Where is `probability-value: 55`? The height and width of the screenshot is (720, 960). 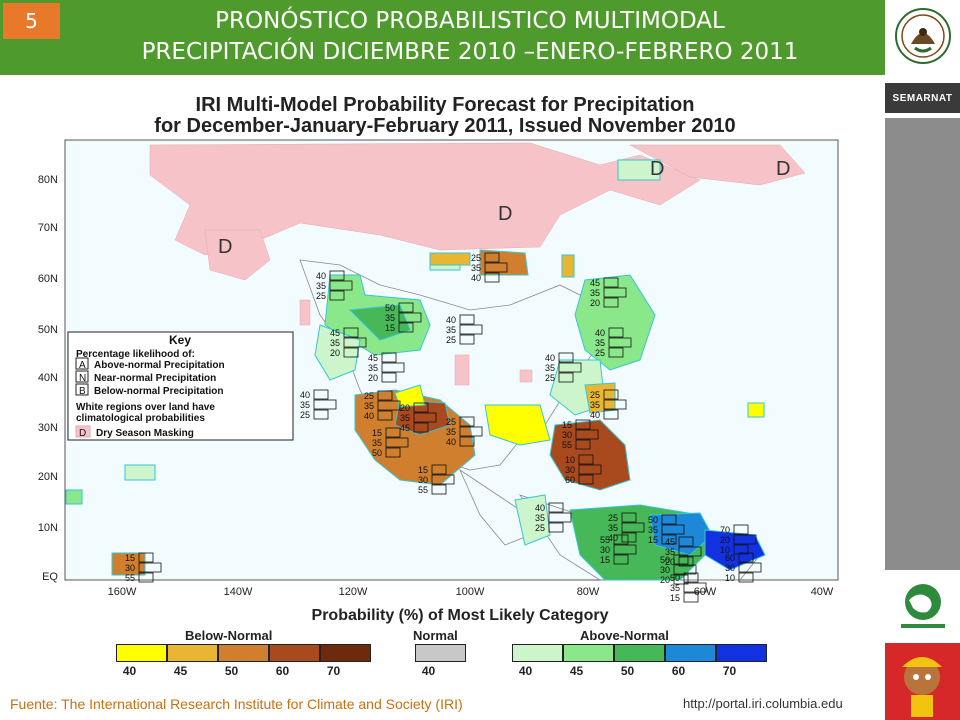 probability-value: 55 is located at coordinates (130, 578).